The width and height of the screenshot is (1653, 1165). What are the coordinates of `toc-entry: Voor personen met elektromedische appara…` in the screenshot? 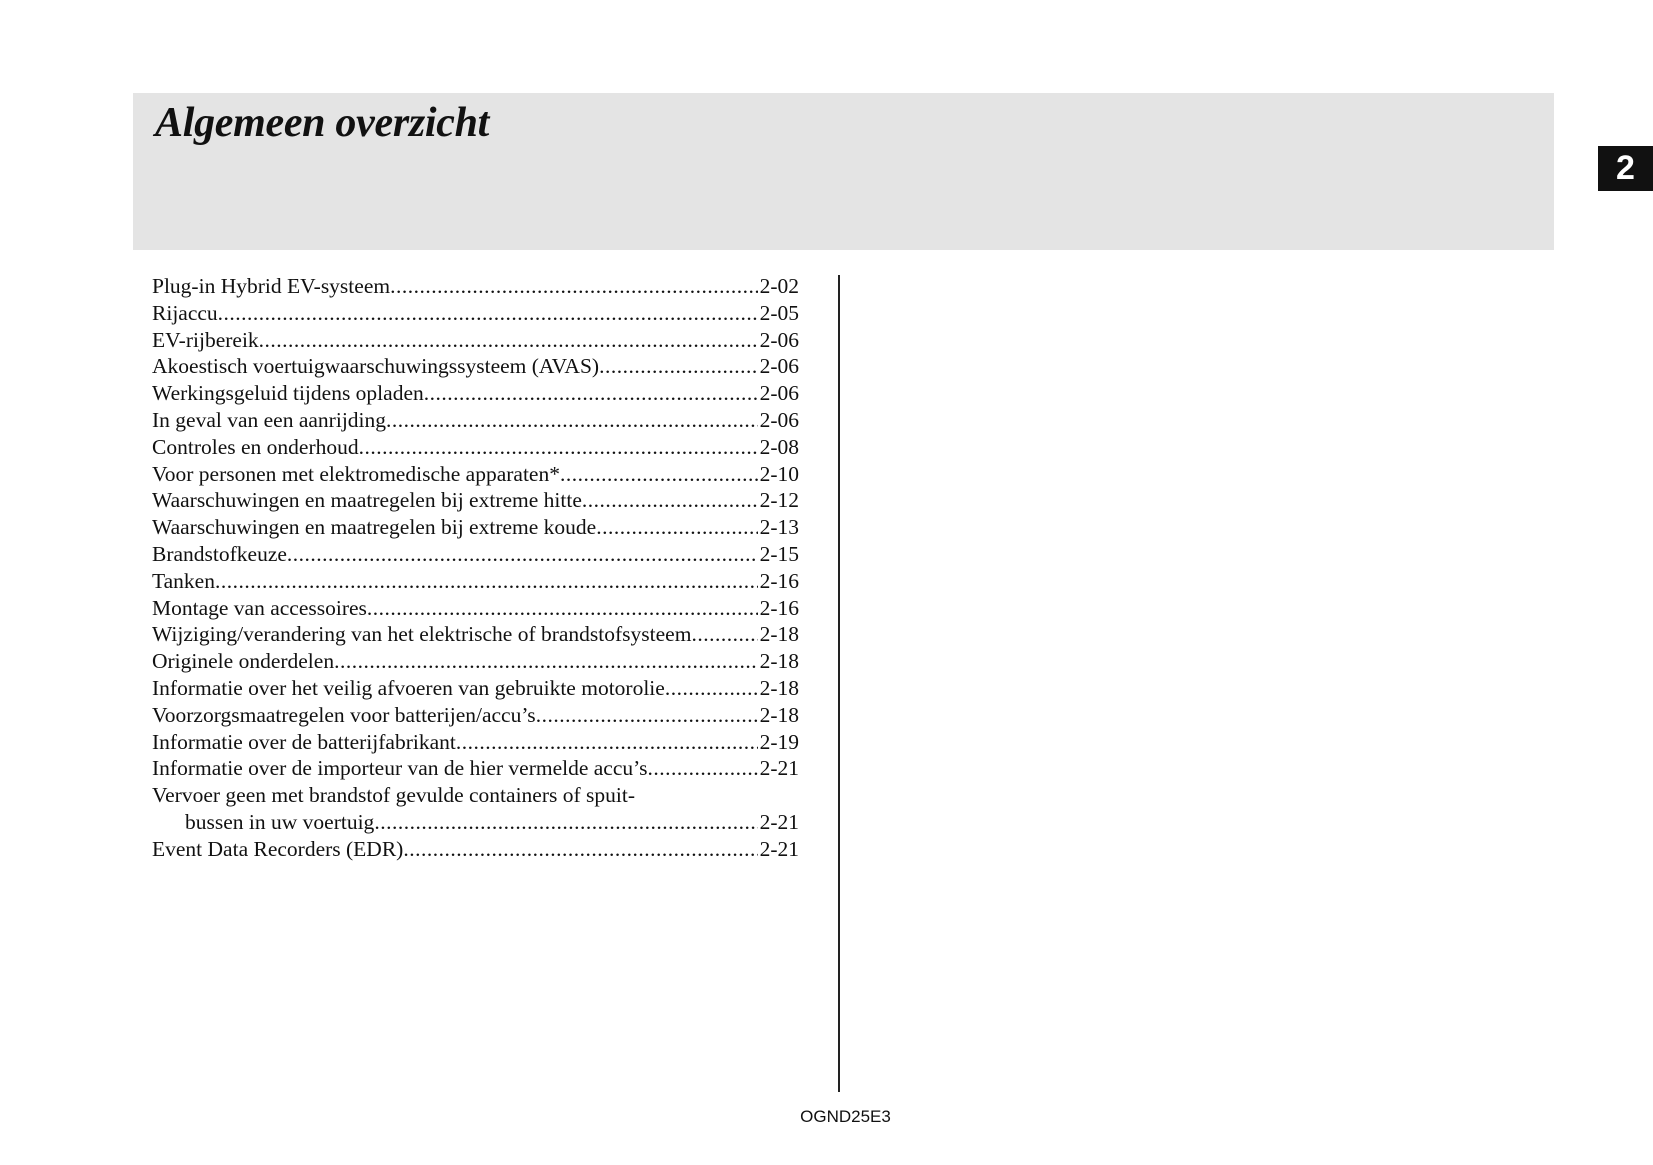 It's located at (475, 474).